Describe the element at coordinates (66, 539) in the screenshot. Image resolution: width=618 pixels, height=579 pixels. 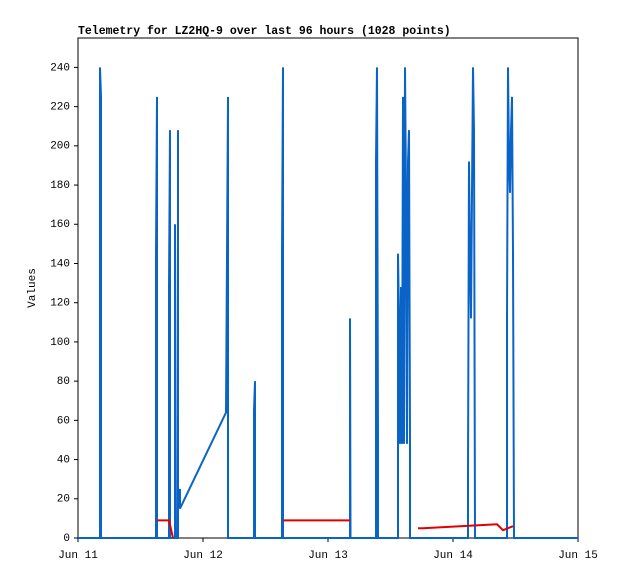
I see `y-tick-label: 0` at that location.